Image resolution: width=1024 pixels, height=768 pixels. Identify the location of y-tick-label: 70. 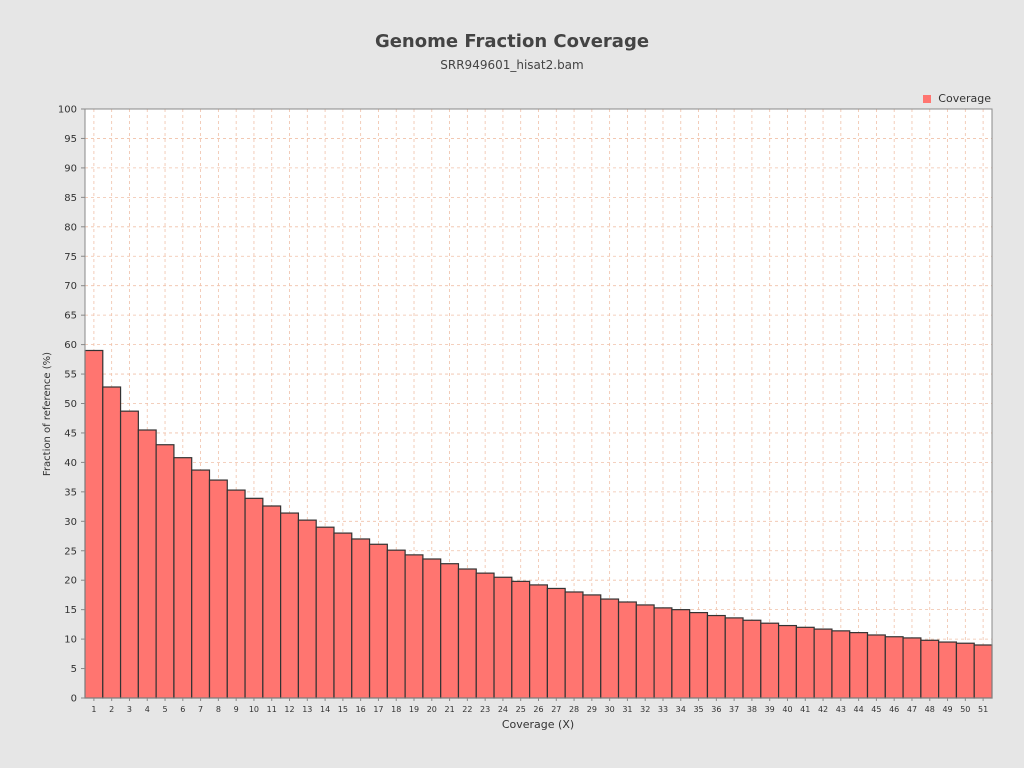
(70, 286).